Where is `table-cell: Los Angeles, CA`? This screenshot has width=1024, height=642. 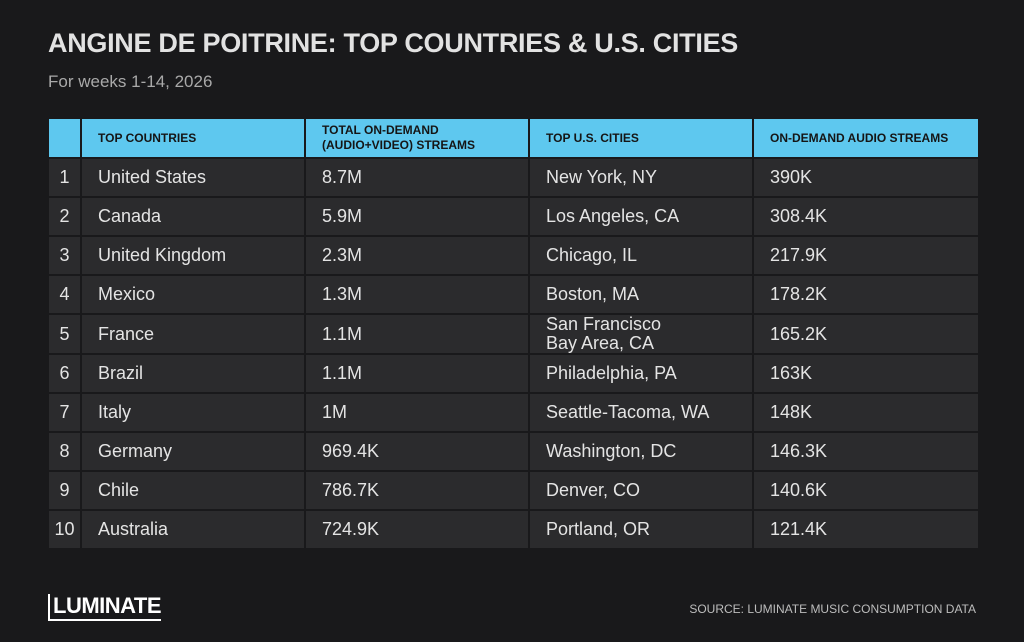 table-cell: Los Angeles, CA is located at coordinates (641, 216).